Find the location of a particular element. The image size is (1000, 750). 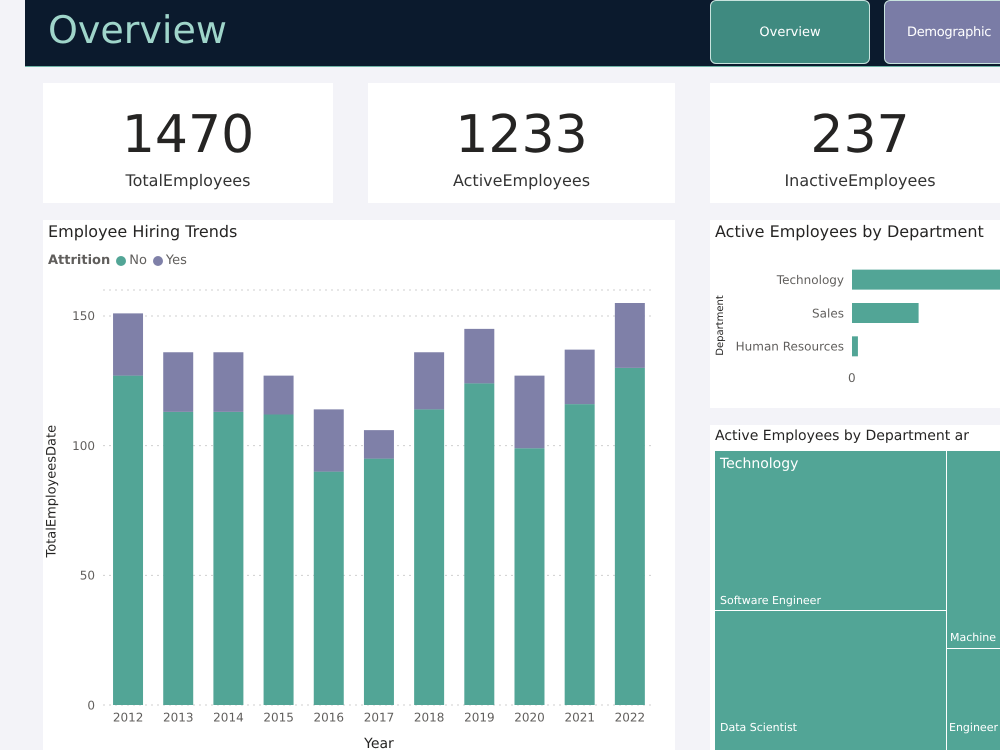

text: 1470 is located at coordinates (188, 135).